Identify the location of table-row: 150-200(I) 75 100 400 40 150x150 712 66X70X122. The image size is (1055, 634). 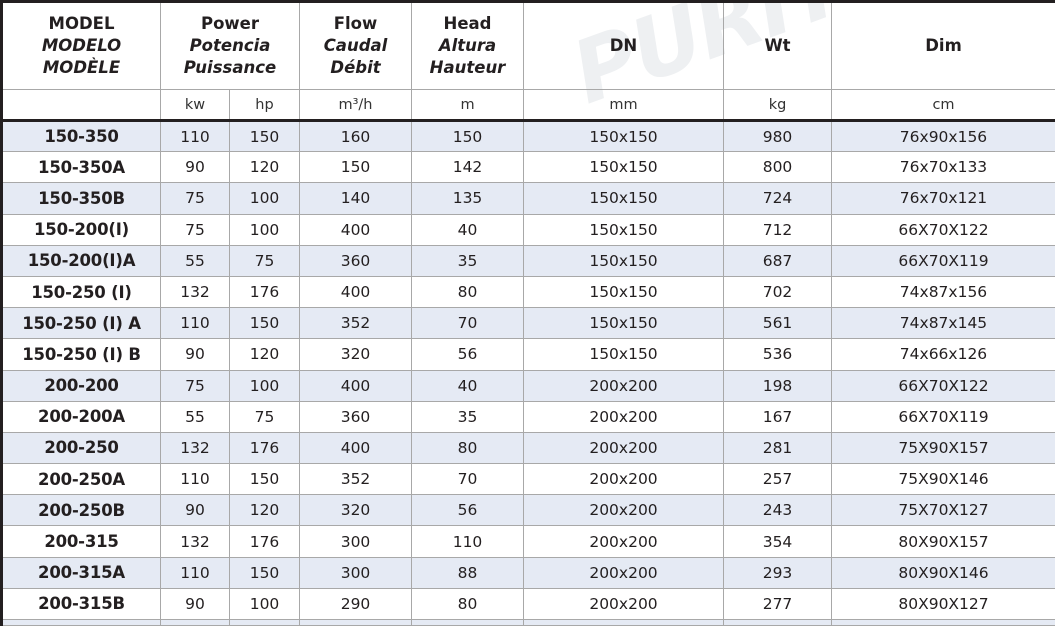
(528, 229).